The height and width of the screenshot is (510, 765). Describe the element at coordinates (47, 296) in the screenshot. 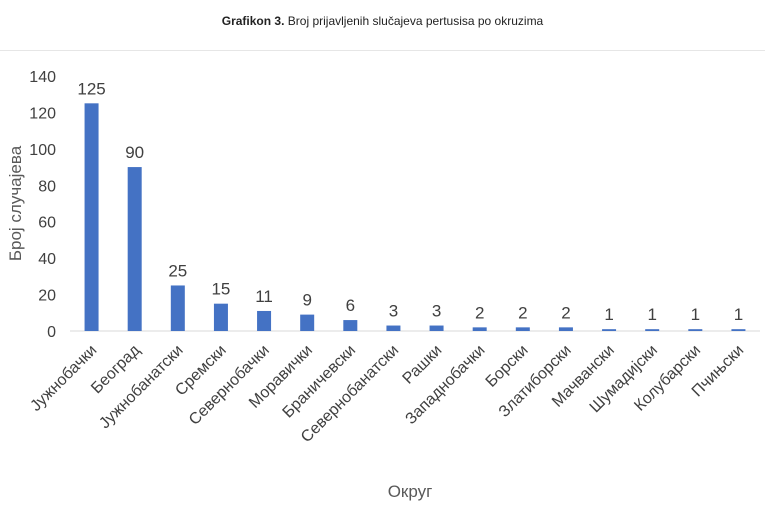

I see `y-tick-label: 20` at that location.